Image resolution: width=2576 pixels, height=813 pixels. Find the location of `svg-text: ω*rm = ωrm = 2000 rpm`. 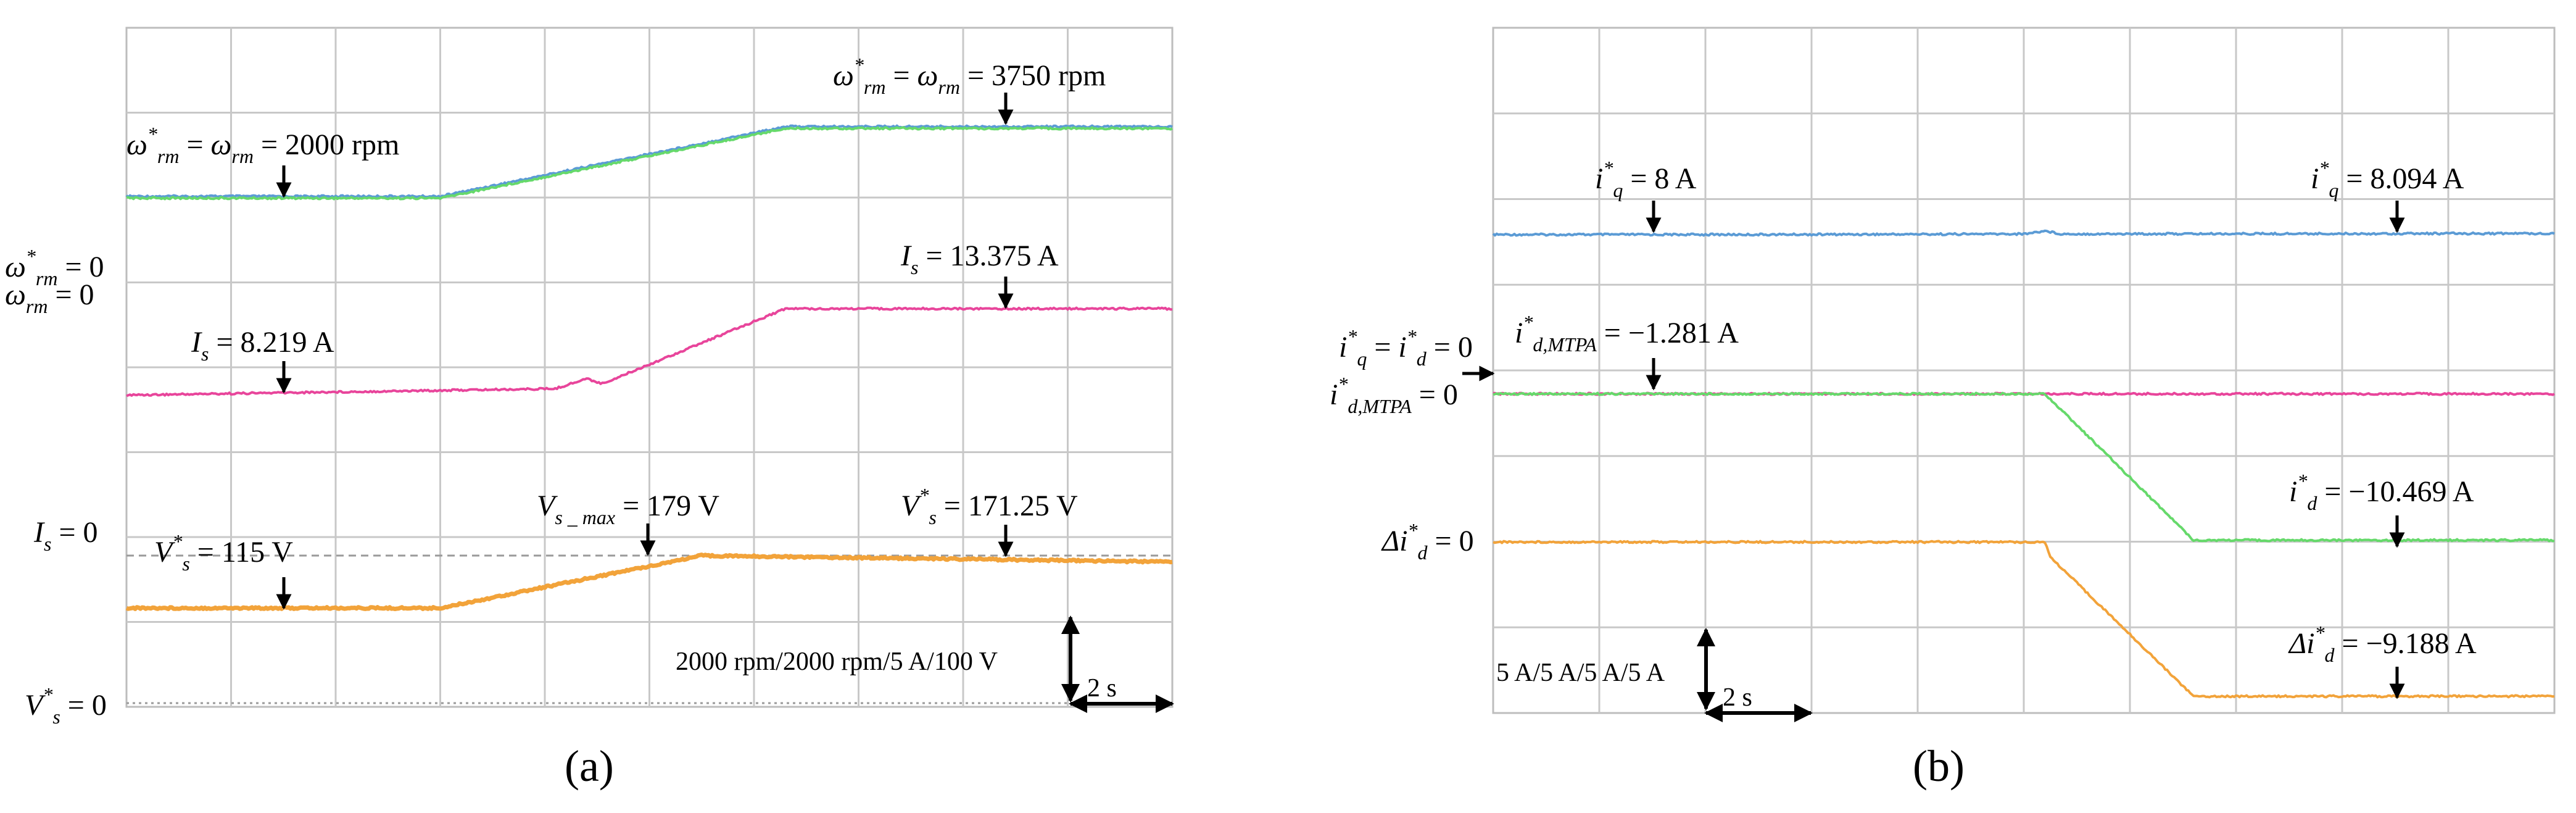

svg-text: ω*rm = ωrm = 2000 rpm is located at coordinates (262, 145).